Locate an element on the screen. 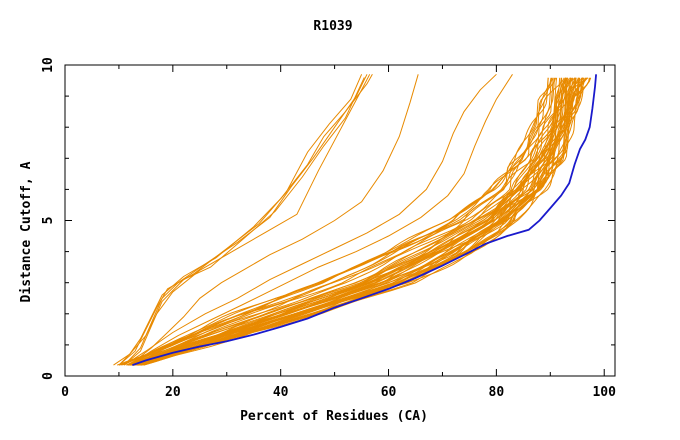  y-tick-label: 5 is located at coordinates (48, 221).